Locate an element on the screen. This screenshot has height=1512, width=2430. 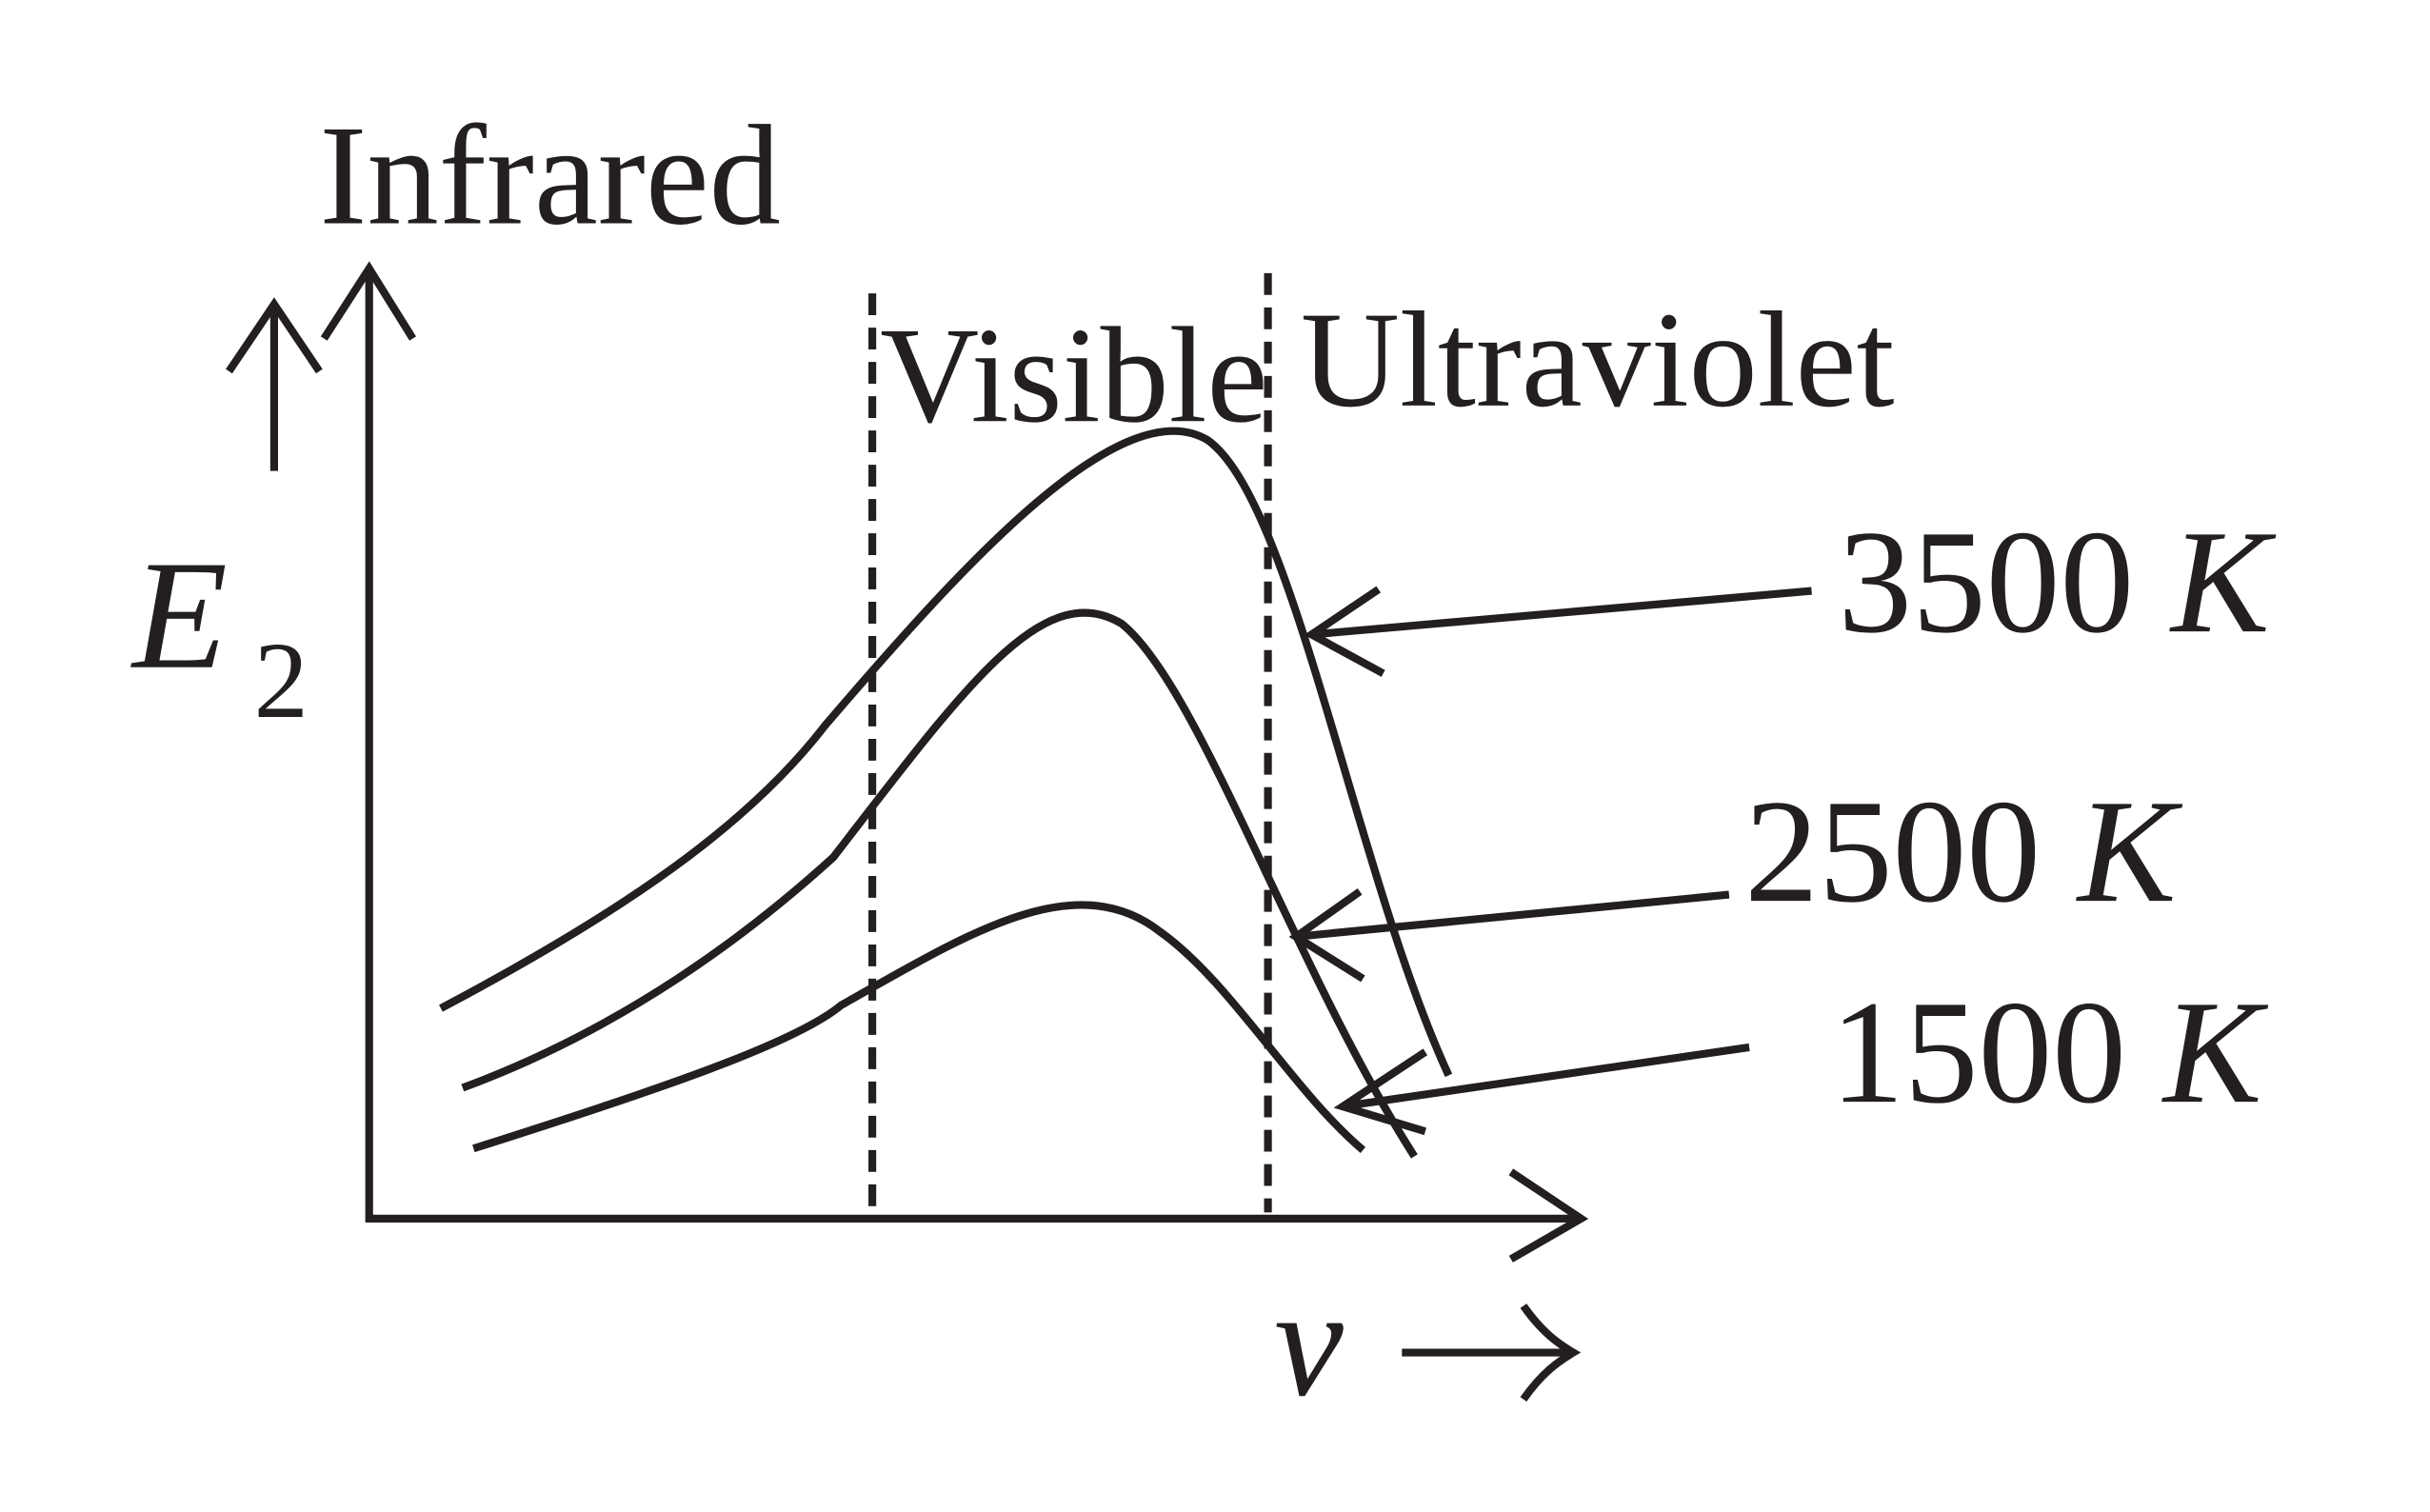
v-arrowhead is located at coordinates (1551, 1352).